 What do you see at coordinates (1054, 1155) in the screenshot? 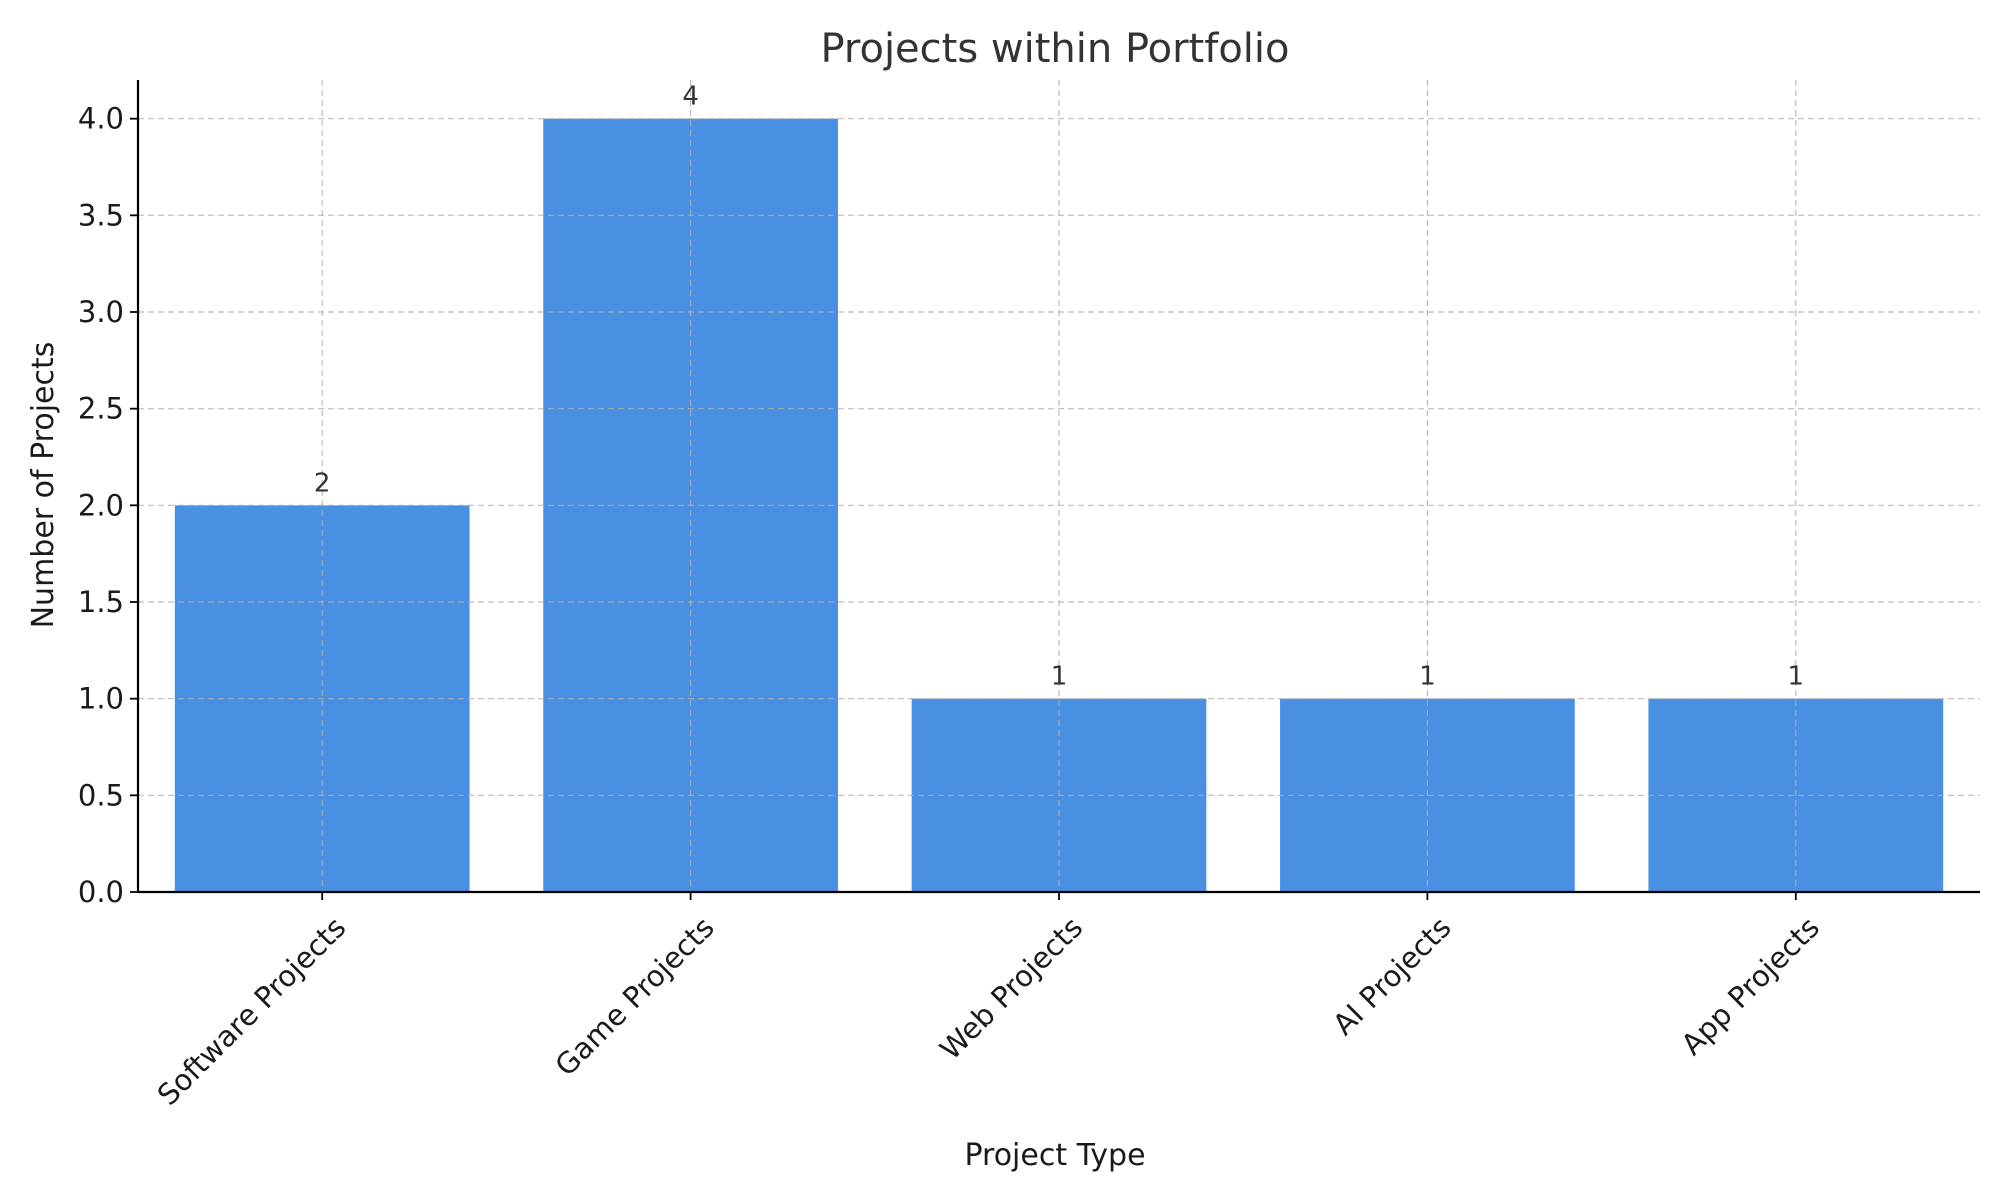
I see `x-axis-label: Project Type` at bounding box center [1054, 1155].